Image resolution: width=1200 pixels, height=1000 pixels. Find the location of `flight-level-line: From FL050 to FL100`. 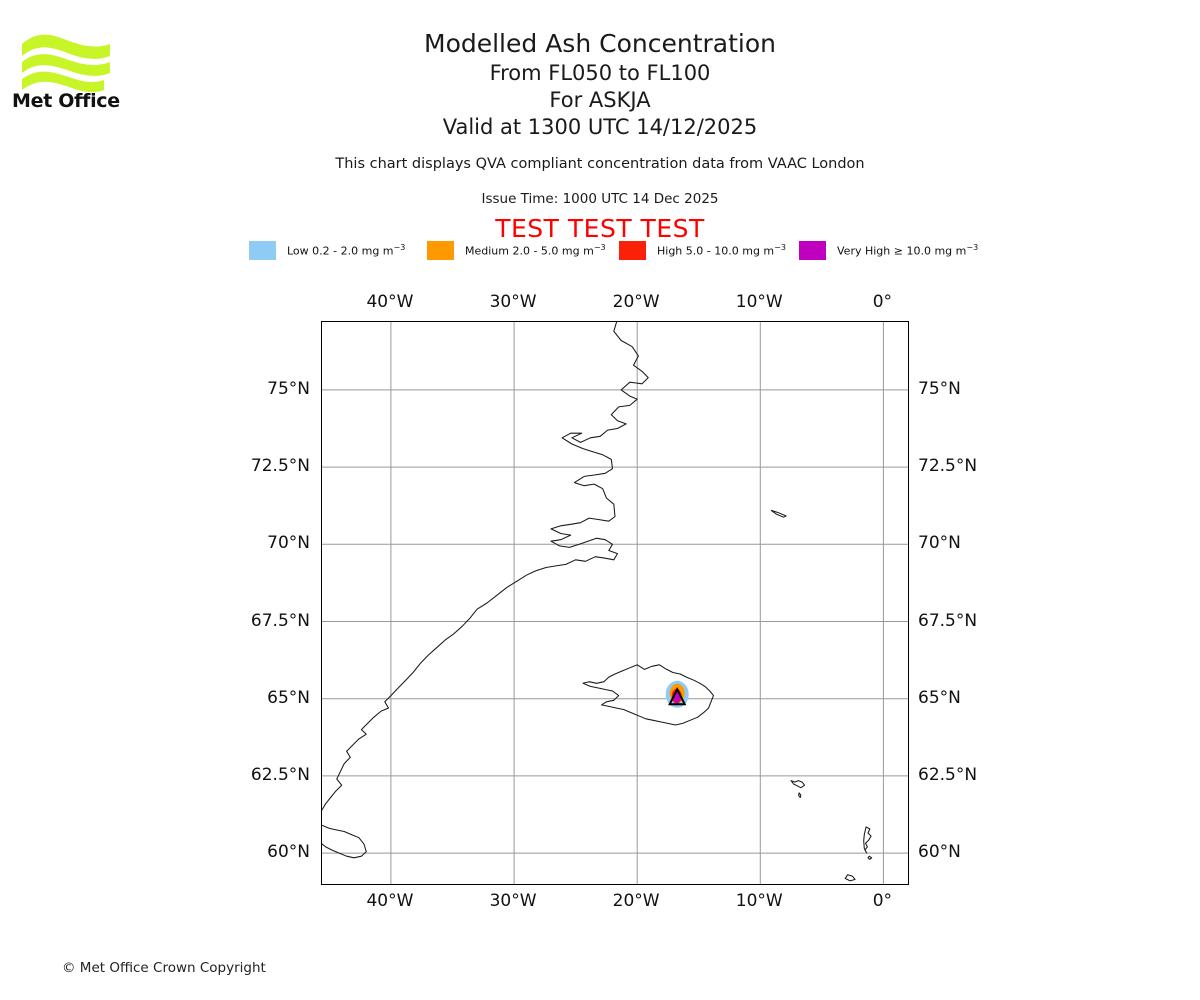

flight-level-line: From FL050 to FL100 is located at coordinates (600, 73).